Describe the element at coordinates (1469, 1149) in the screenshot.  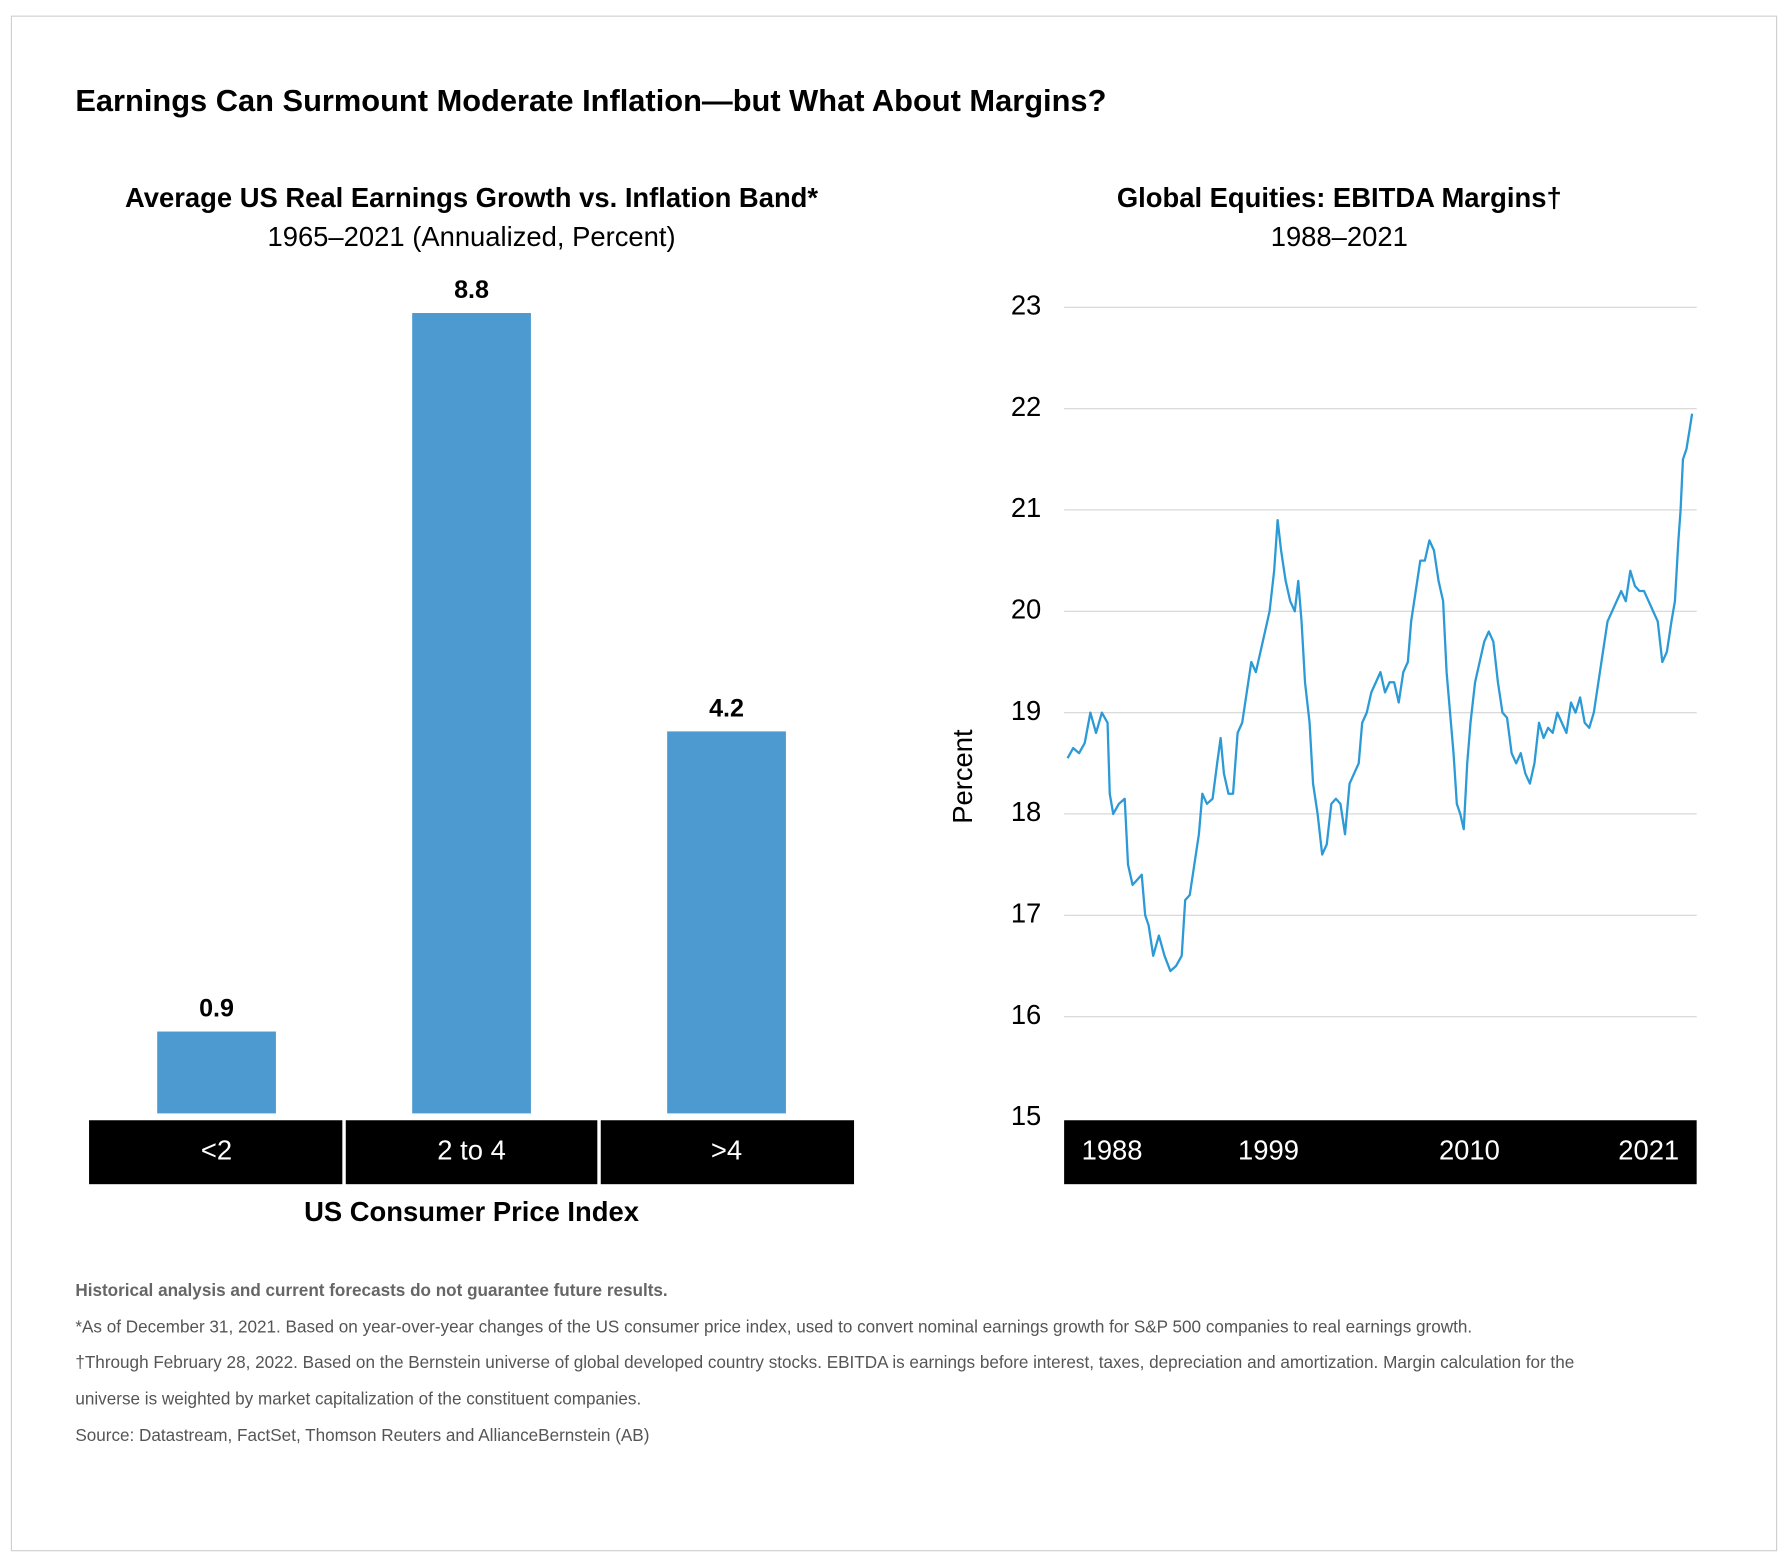
I see `x-tick-label: 2010` at that location.